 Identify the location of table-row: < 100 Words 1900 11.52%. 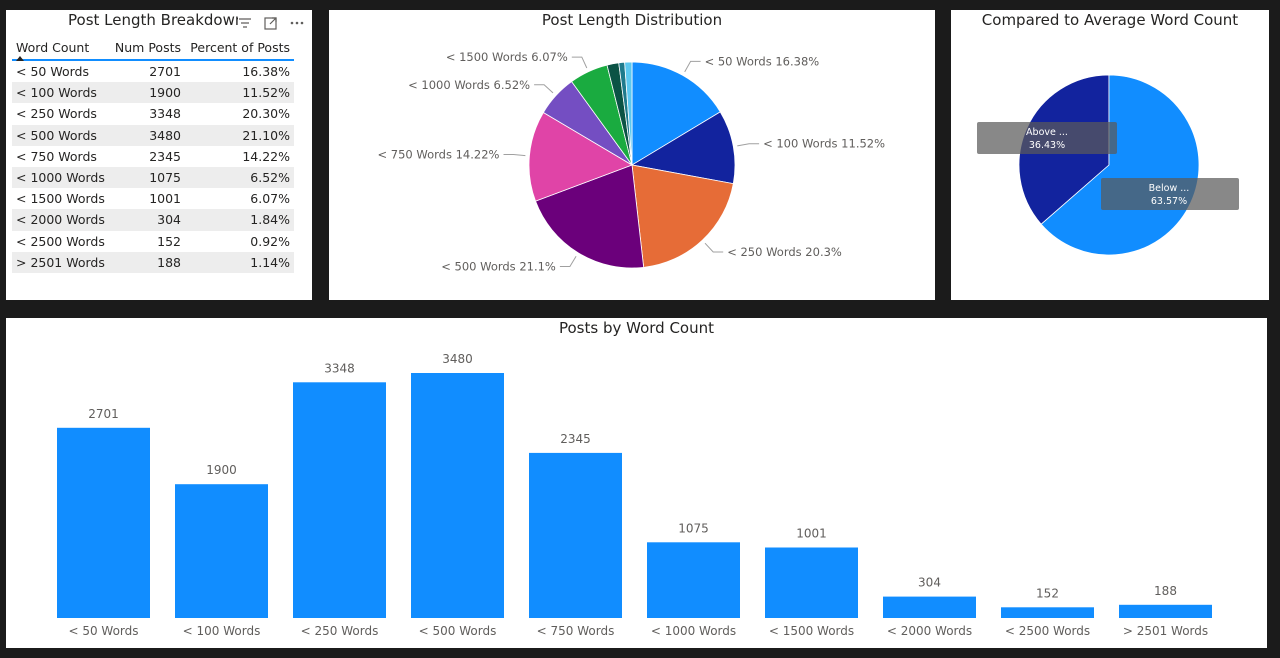
(153, 93).